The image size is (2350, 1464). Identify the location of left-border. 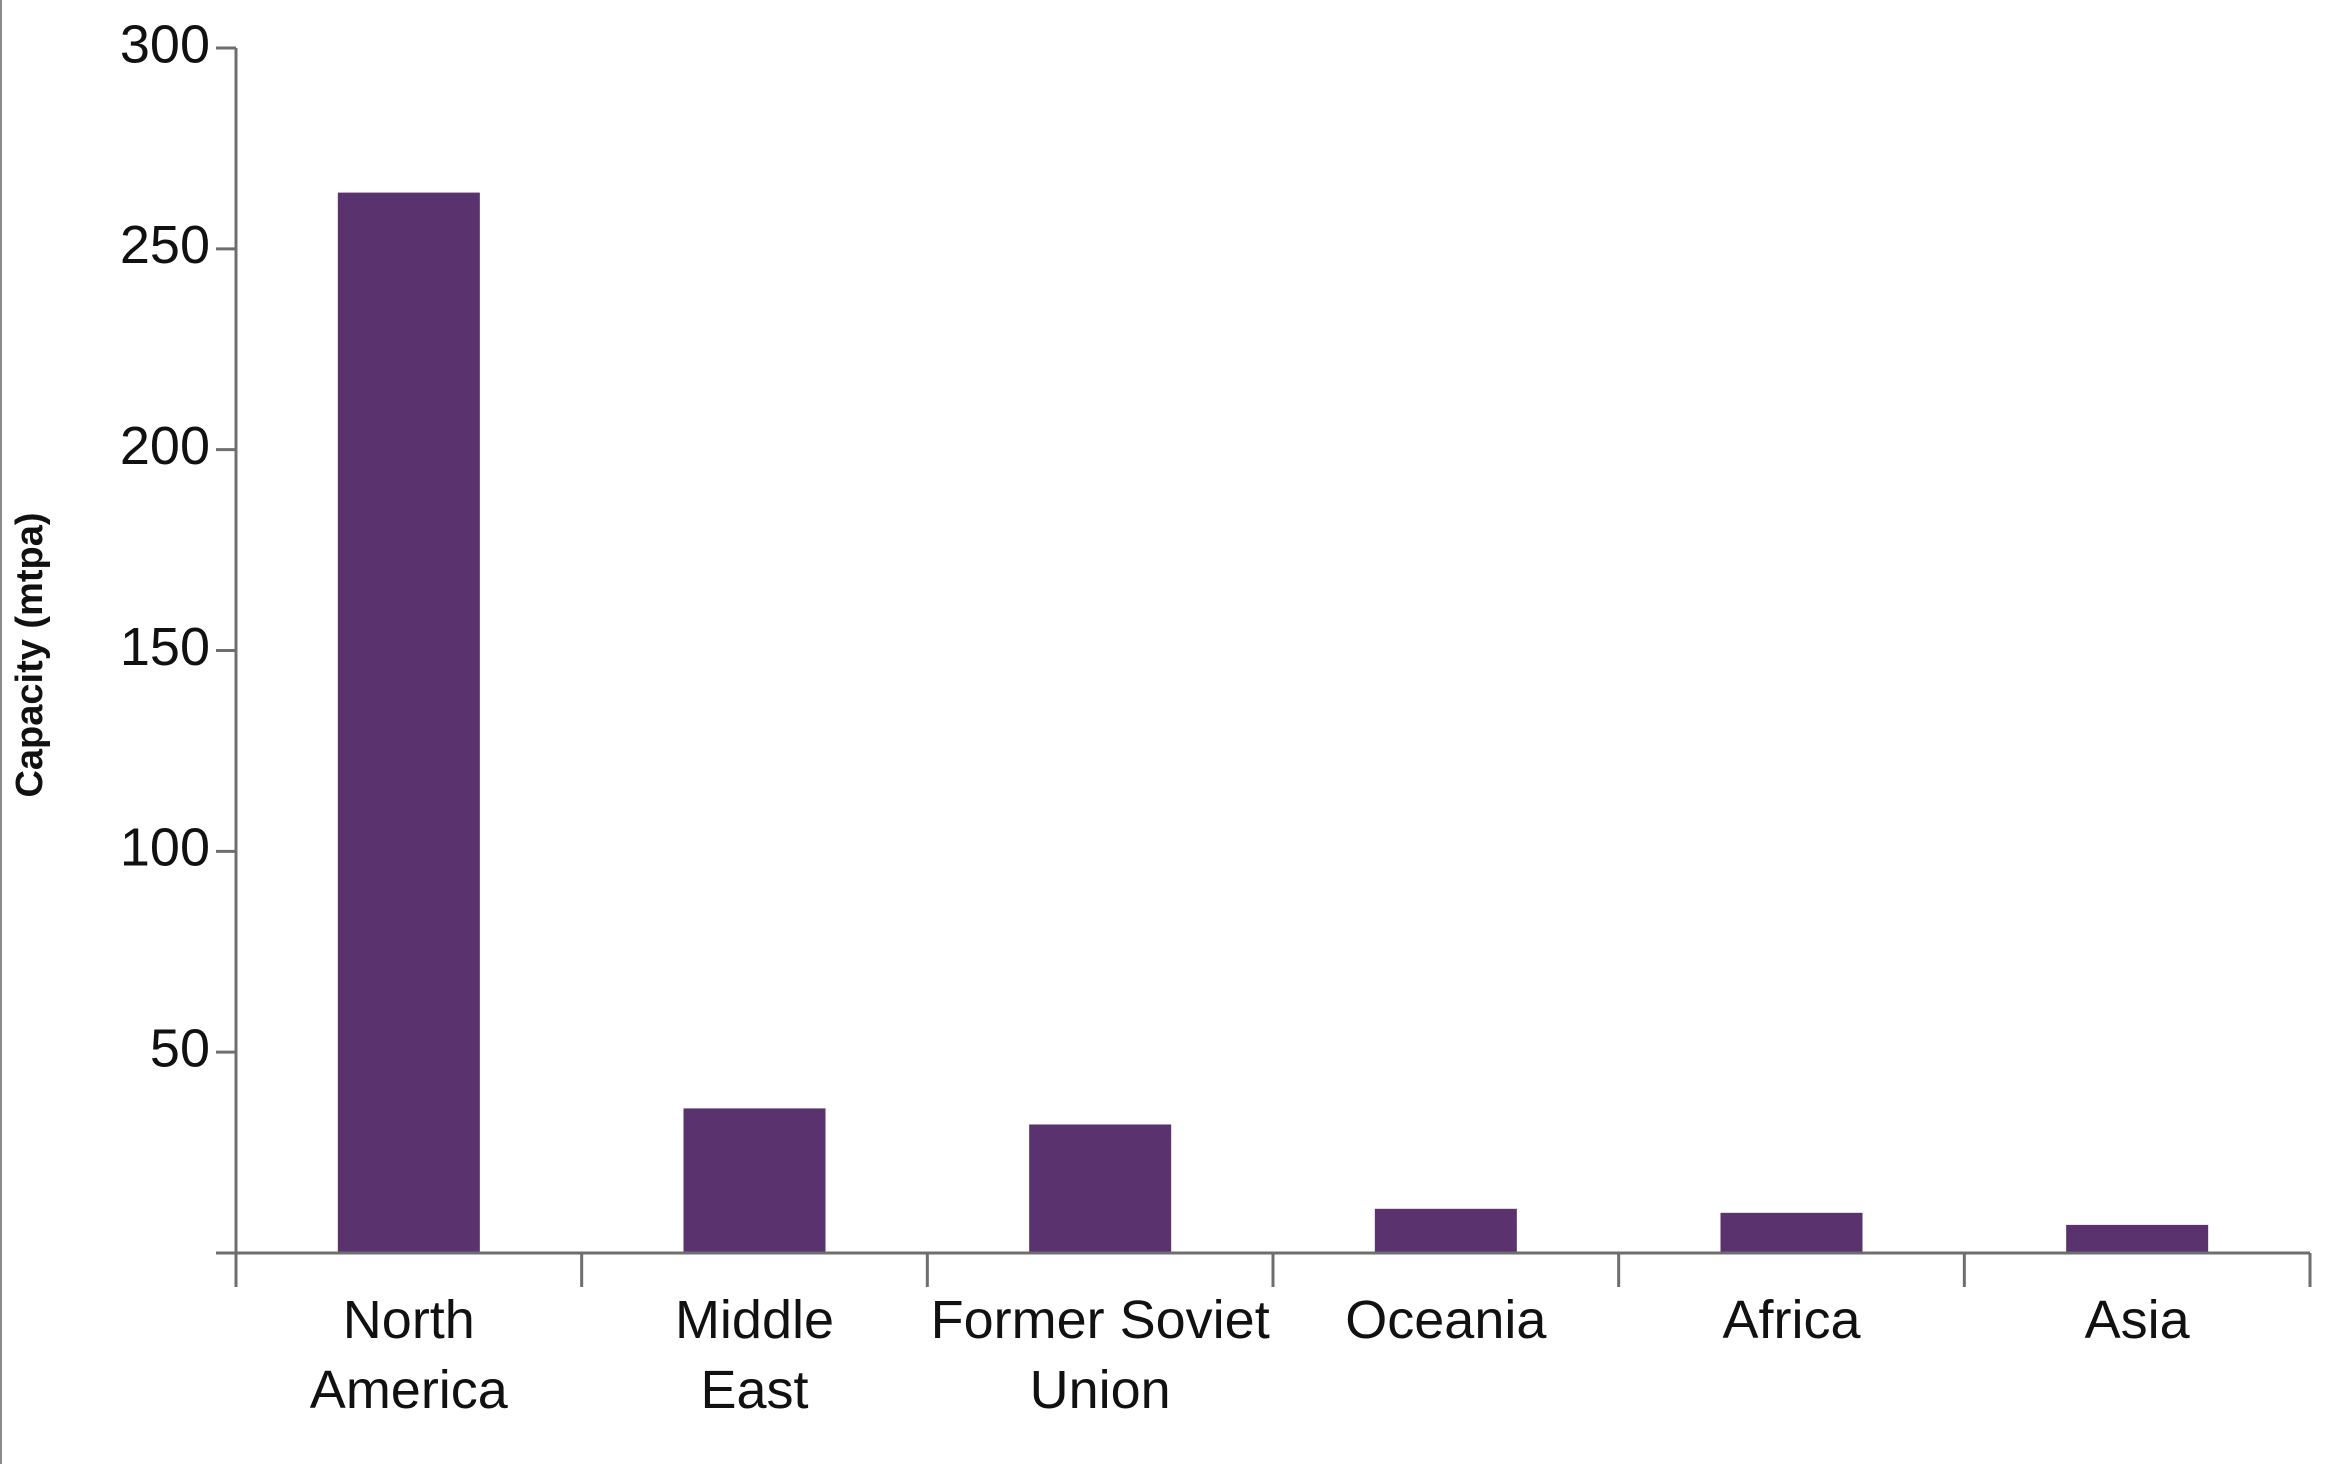
(1, 732).